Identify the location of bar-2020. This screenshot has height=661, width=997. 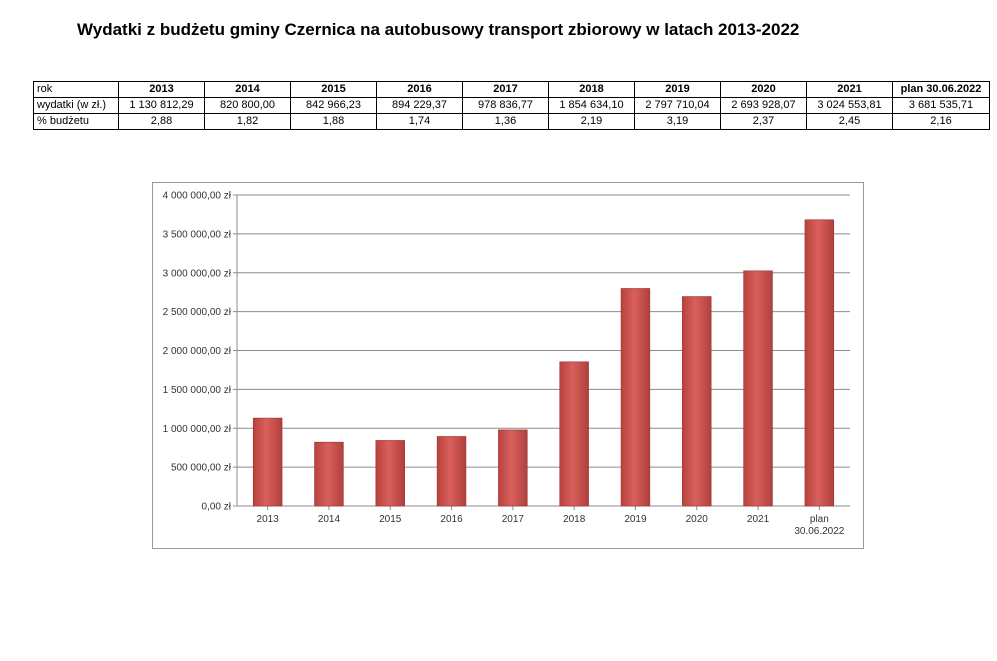
(697, 401).